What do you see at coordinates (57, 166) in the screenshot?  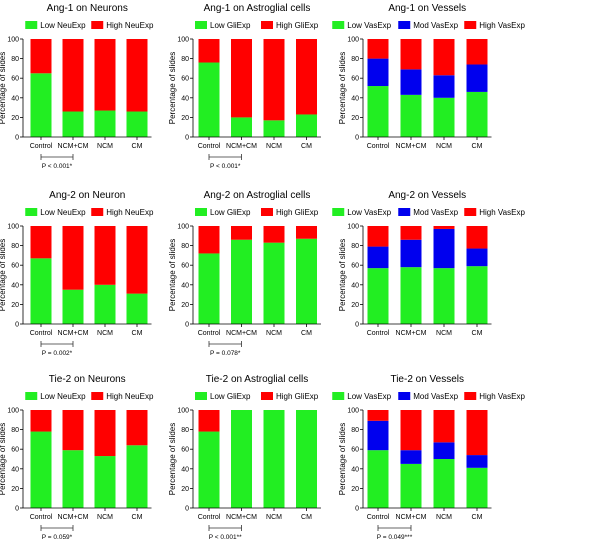 I see `p-value-label: P < 0.001*` at bounding box center [57, 166].